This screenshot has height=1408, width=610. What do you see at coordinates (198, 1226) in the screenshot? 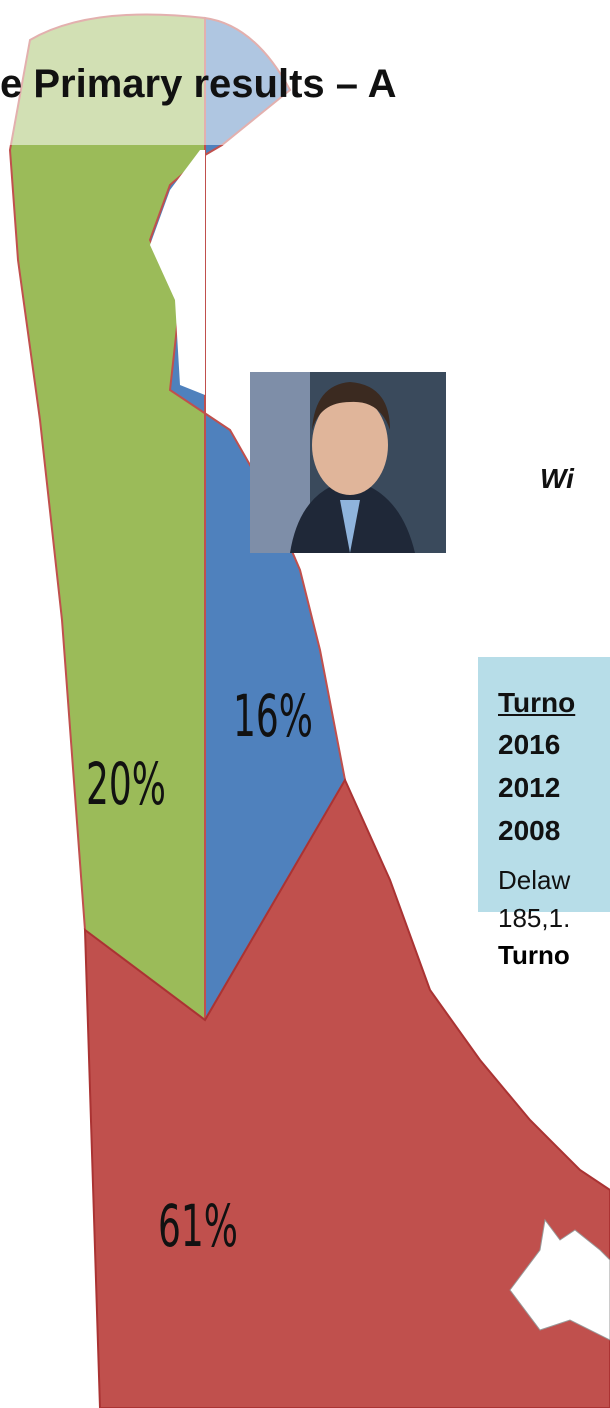
I see `percent-label: 61%` at bounding box center [198, 1226].